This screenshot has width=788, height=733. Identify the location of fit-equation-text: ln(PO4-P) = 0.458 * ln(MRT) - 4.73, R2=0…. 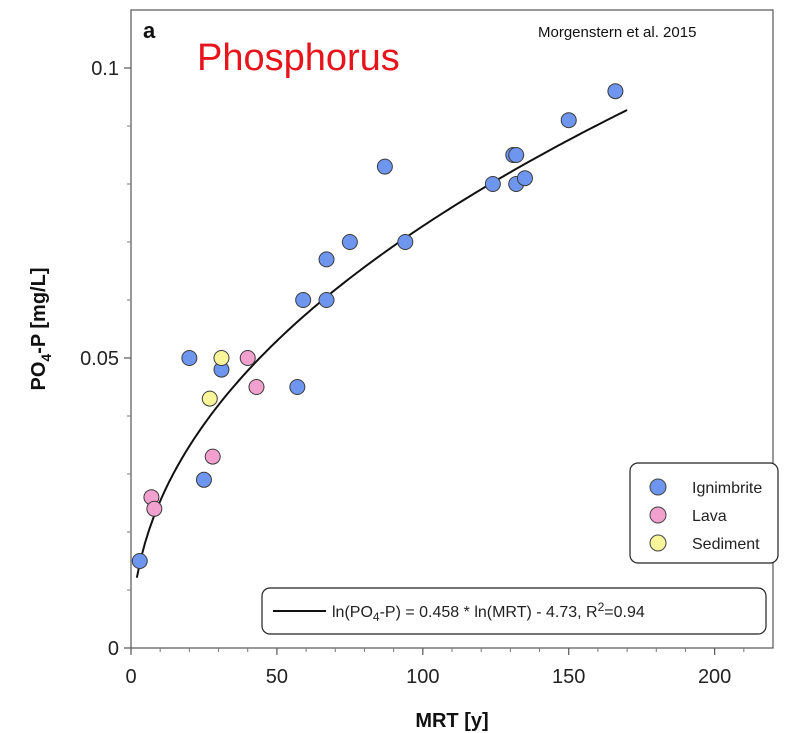
(488, 612).